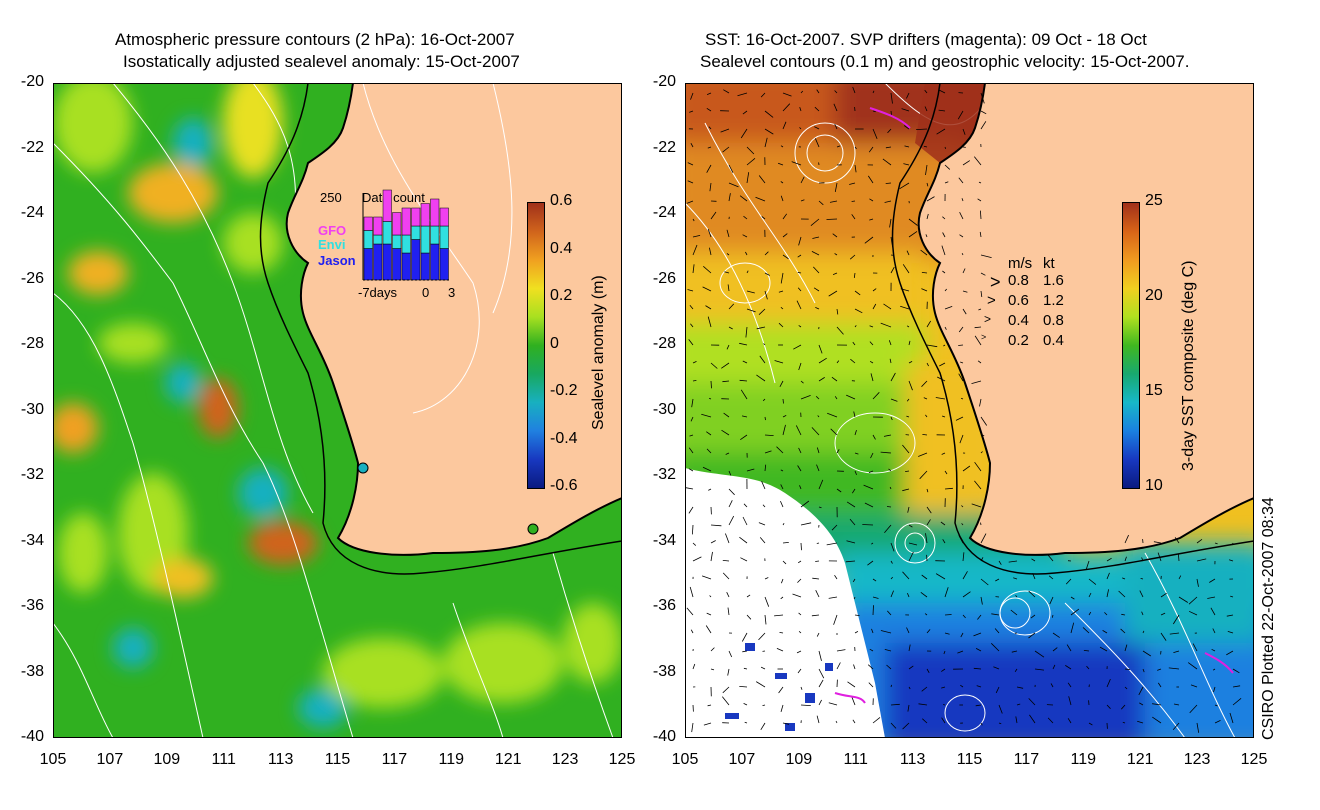 The width and height of the screenshot is (1320, 810). Describe the element at coordinates (564, 485) in the screenshot. I see `colorbar-tick-label: -0.6` at that location.